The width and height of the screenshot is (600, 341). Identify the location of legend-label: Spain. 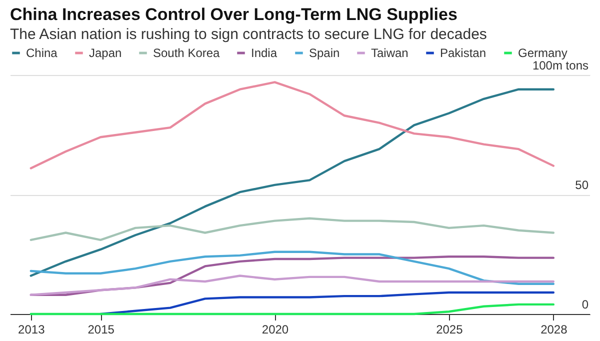
(324, 53).